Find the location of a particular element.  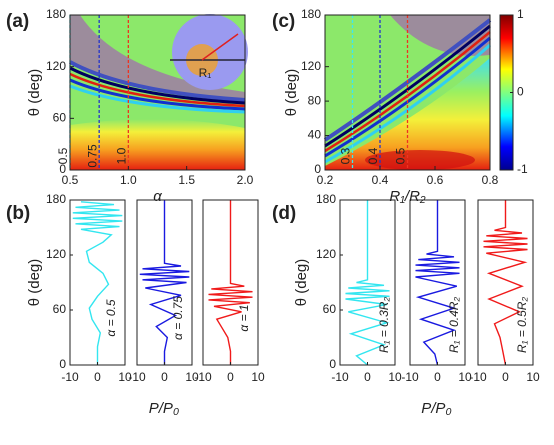

heatmap-a is located at coordinates (158, 92).